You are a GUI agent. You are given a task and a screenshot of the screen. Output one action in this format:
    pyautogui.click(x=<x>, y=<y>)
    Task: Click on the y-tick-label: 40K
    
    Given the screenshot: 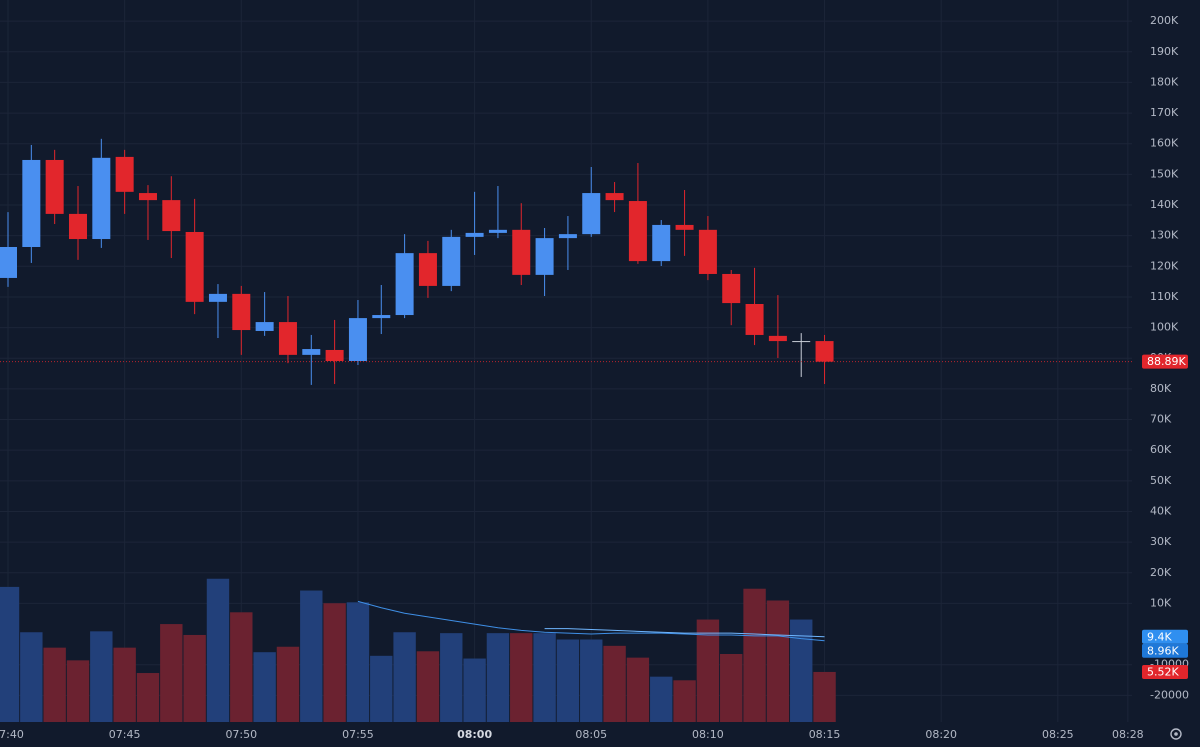 What is the action you would take?
    pyautogui.click(x=1161, y=510)
    